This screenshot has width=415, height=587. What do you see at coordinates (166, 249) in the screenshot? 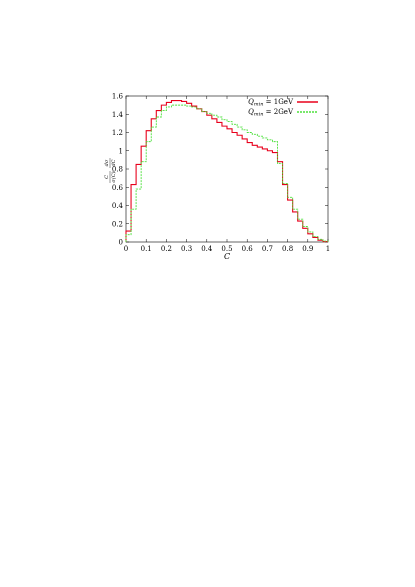
I see `x-tick-label: 0.2` at bounding box center [166, 249].